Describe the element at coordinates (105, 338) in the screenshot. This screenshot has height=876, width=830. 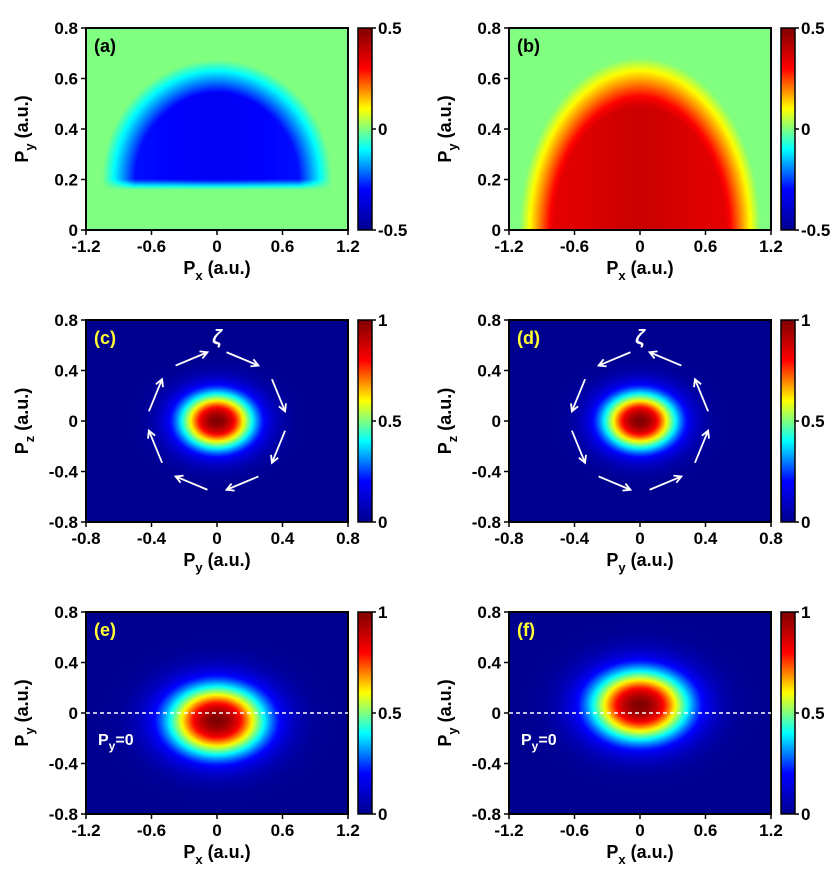
I see `panel-label: (c)` at that location.